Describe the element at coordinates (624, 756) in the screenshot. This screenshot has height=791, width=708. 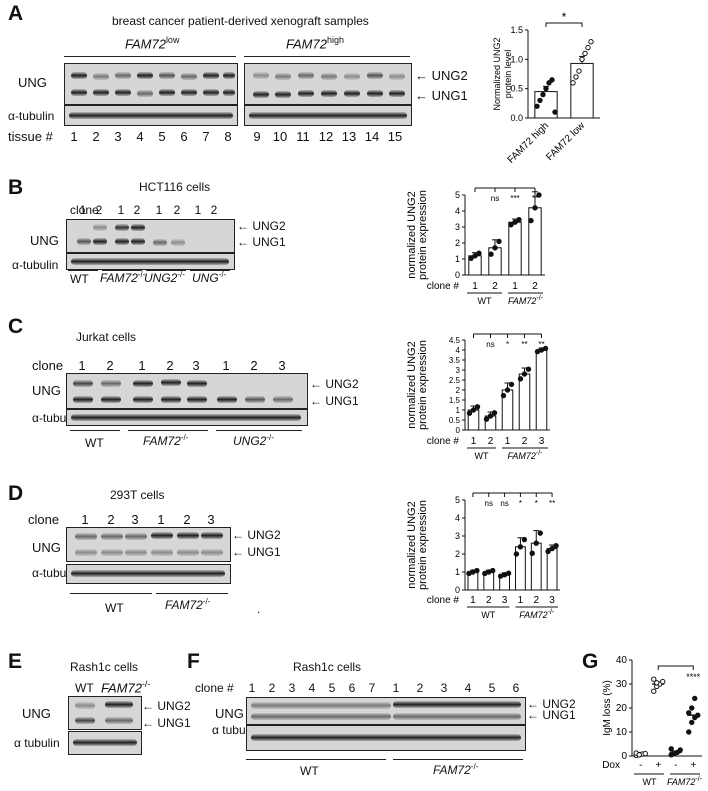
I see `y-tick-label-0: 0` at that location.